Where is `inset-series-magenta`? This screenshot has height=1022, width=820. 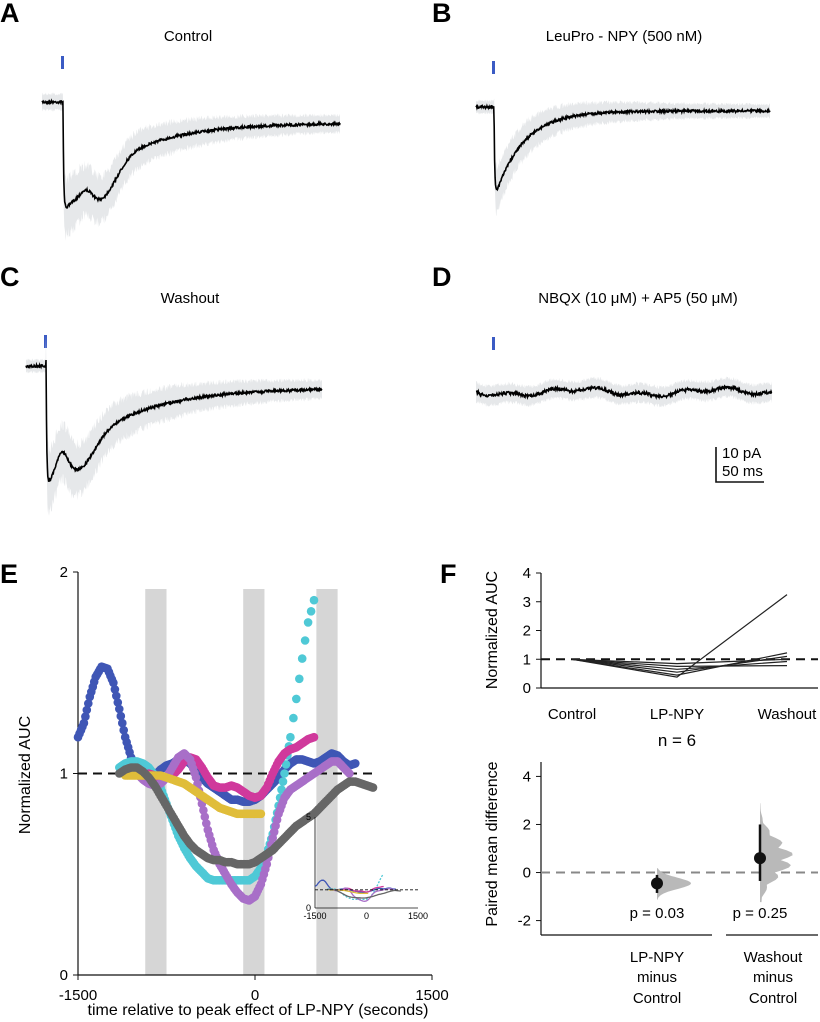
inset-series-magenta is located at coordinates (359, 889).